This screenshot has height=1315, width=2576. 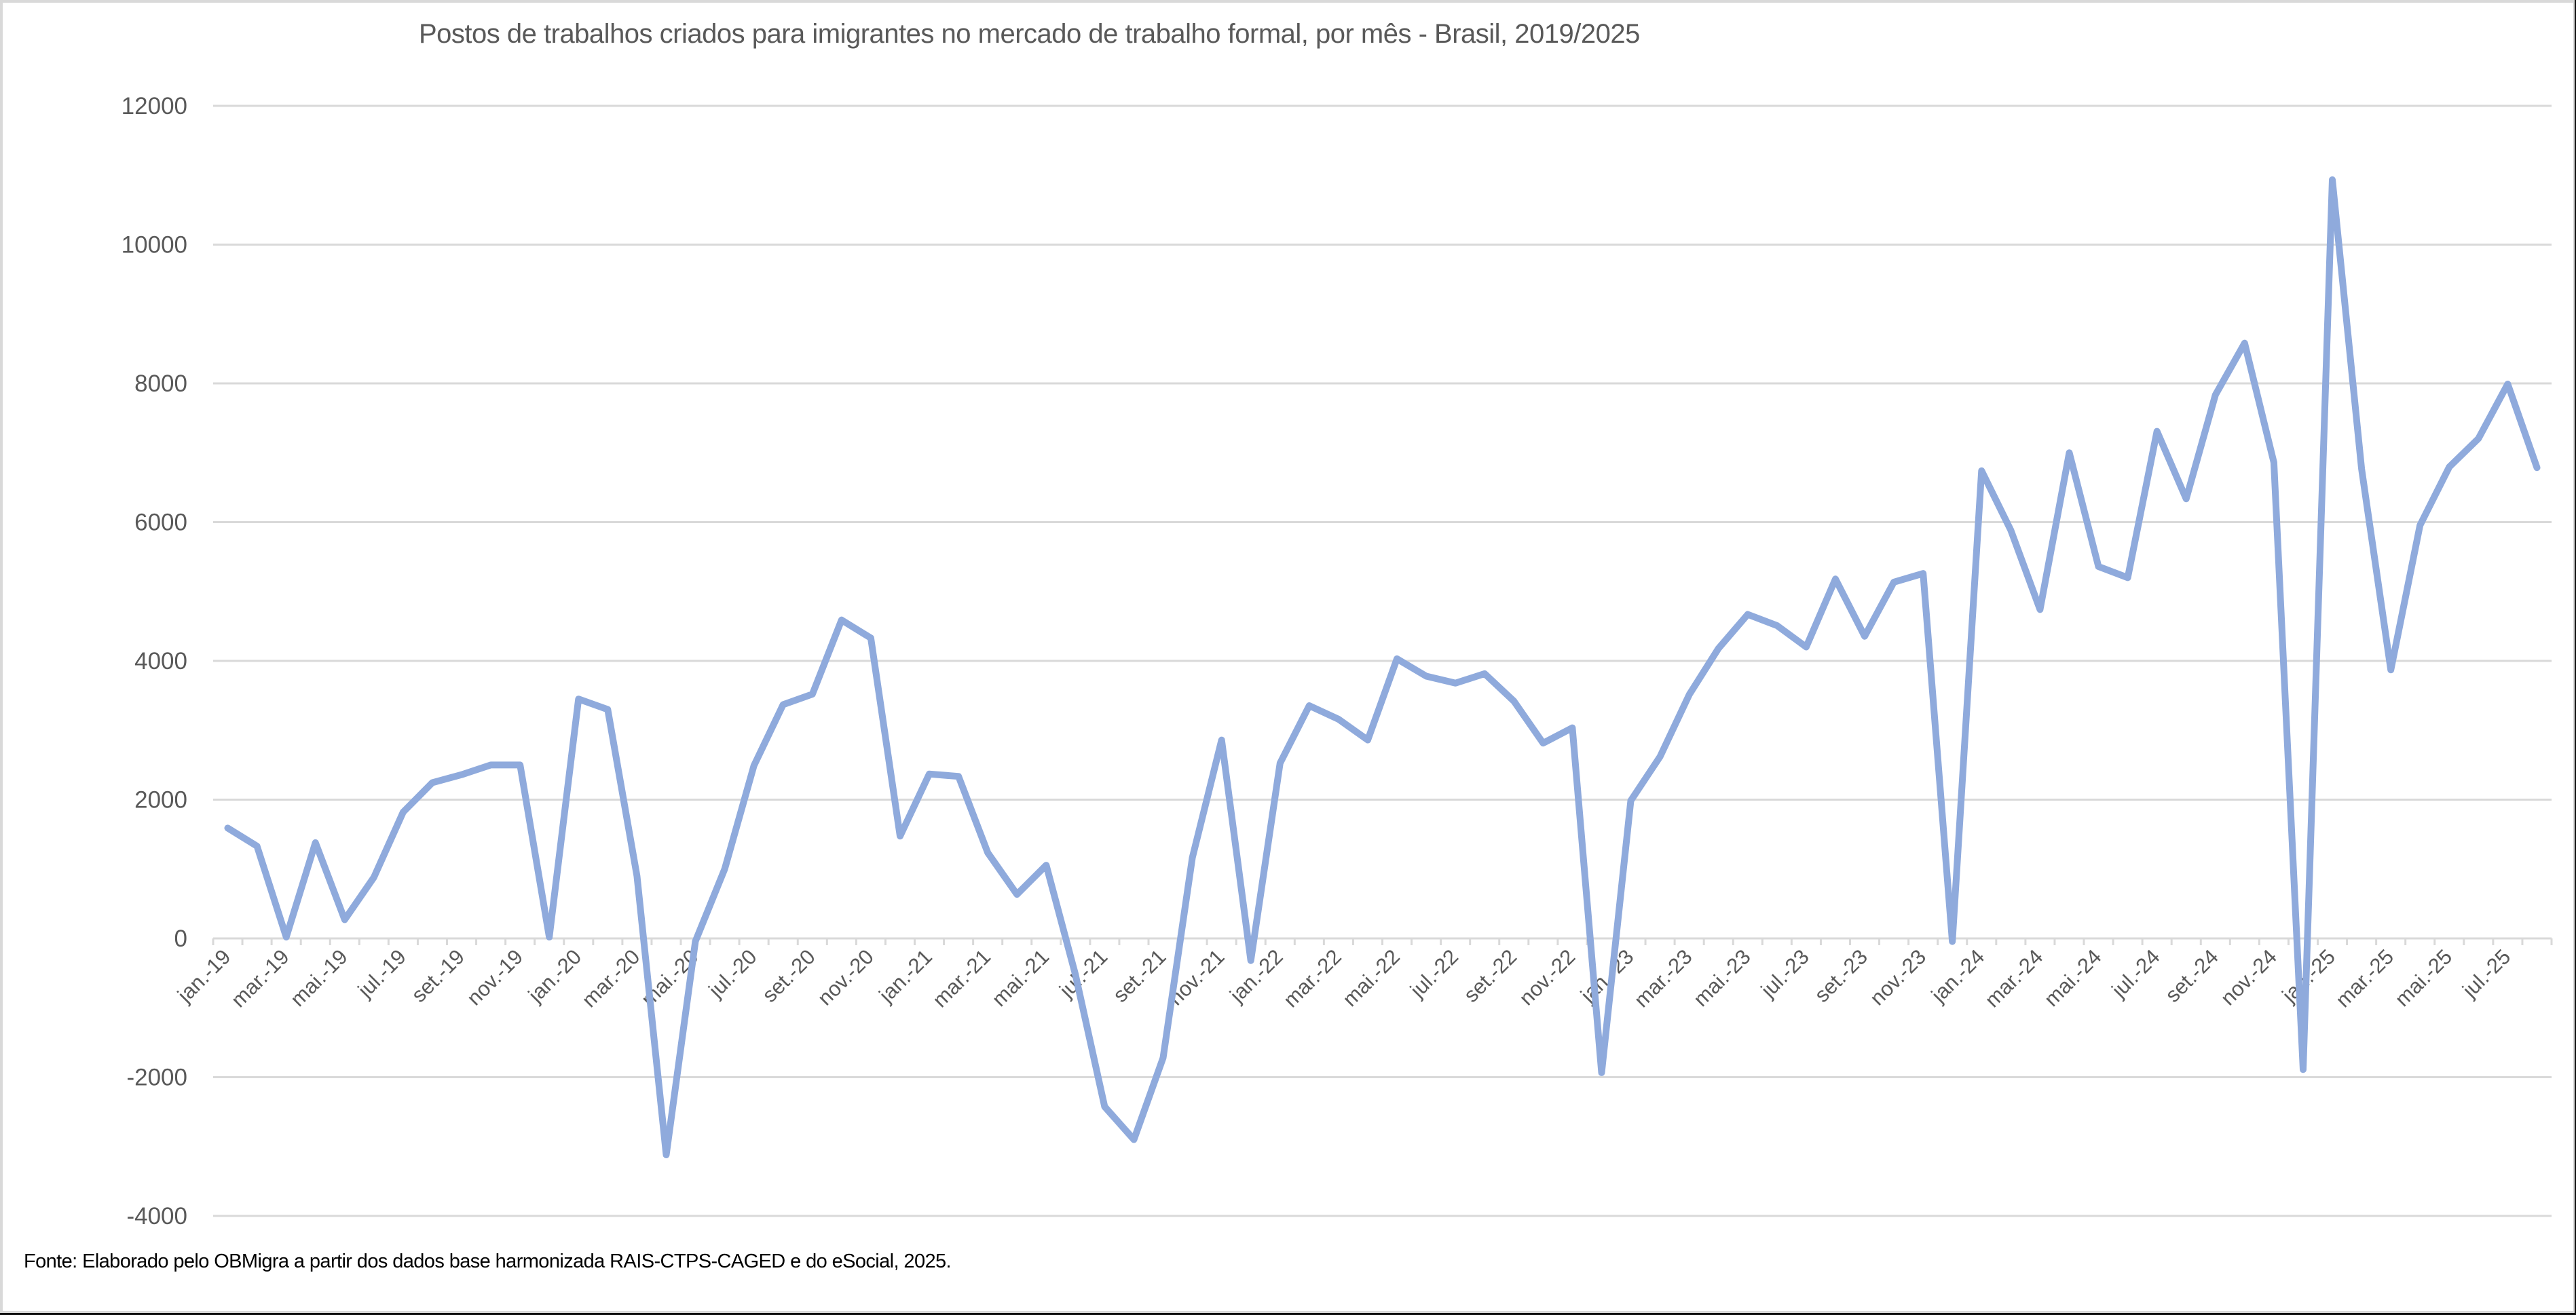 What do you see at coordinates (160, 523) in the screenshot?
I see `y-tick-label: 6000` at bounding box center [160, 523].